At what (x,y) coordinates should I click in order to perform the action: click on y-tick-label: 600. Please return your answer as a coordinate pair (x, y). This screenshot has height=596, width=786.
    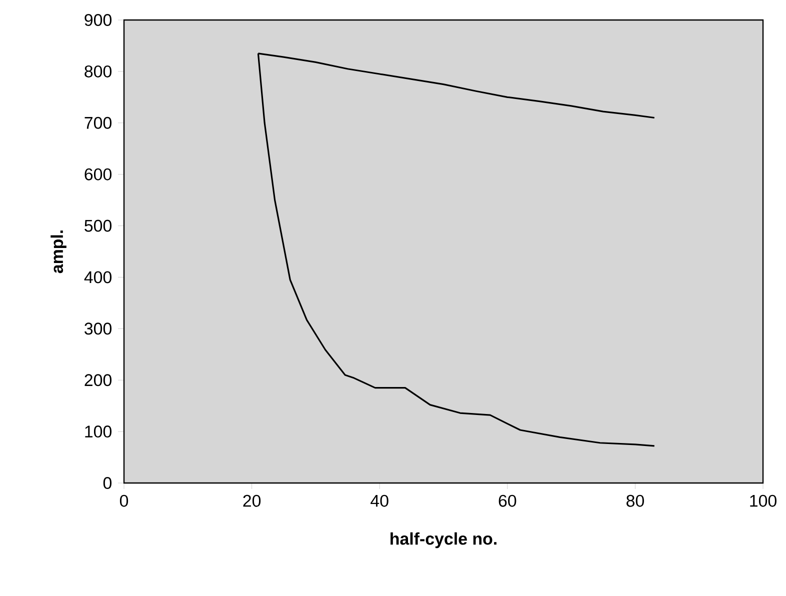
    Looking at the image, I should click on (98, 174).